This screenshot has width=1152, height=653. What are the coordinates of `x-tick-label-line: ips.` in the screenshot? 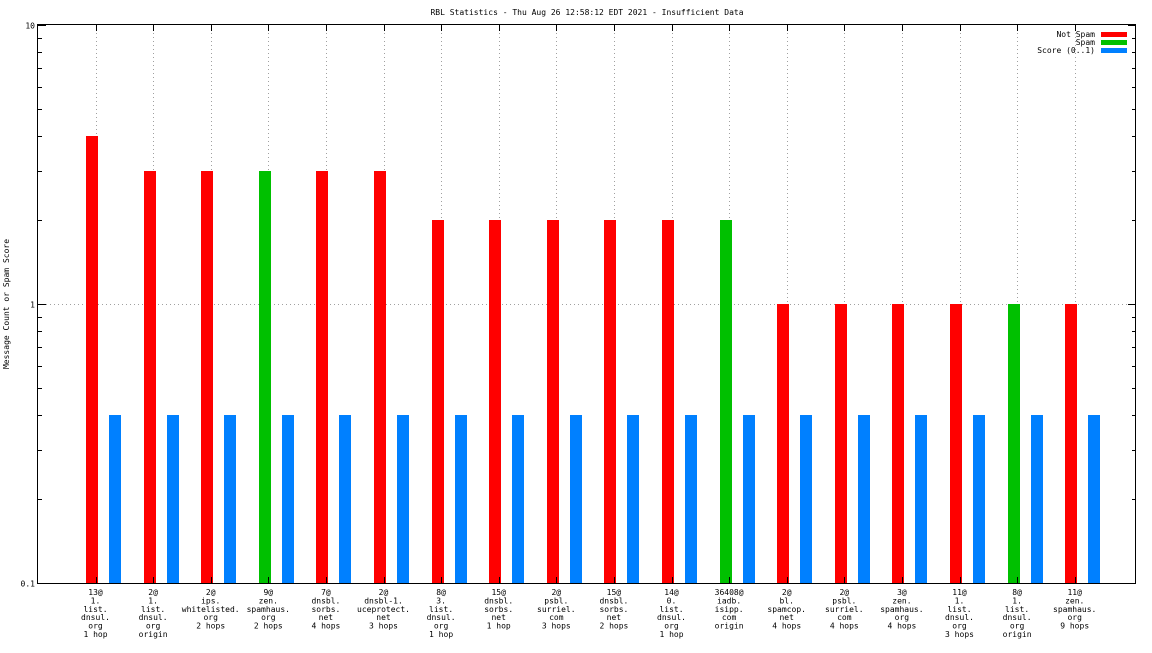 It's located at (210, 600).